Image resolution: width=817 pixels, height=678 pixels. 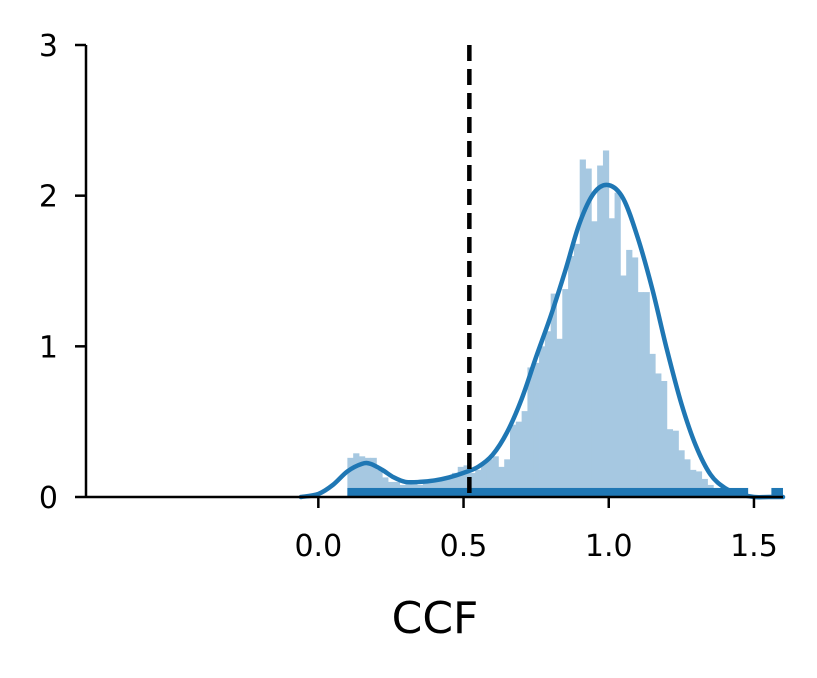 I want to click on y-tick-label: 0, so click(x=48, y=498).